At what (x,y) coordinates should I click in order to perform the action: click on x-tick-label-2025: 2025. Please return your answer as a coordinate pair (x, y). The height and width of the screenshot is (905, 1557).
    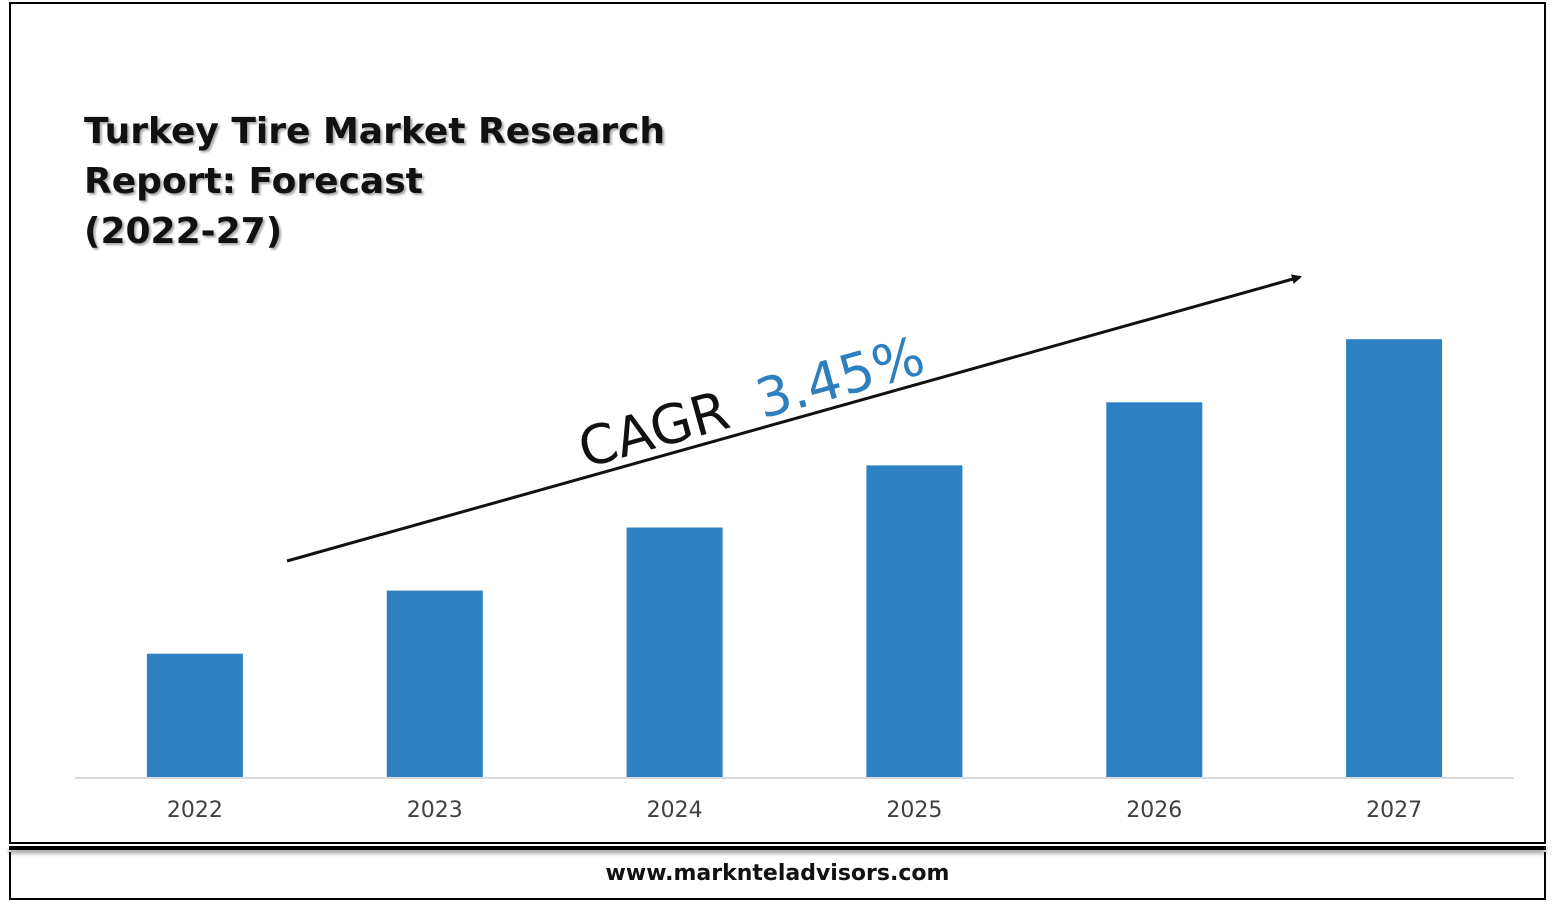
    Looking at the image, I should click on (914, 810).